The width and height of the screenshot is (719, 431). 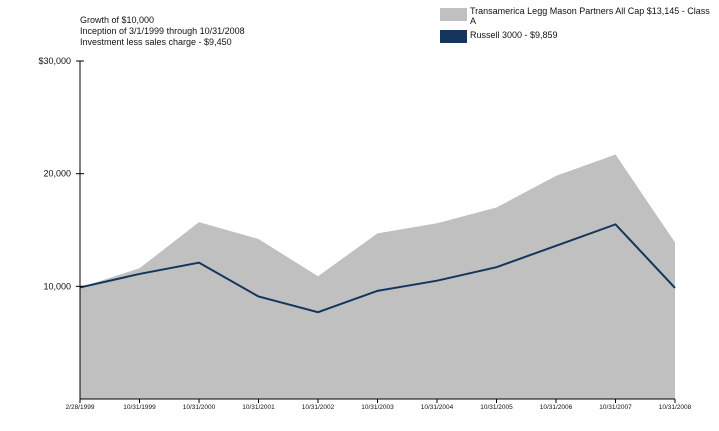 I want to click on x-tick-label: 10/31/2004, so click(x=437, y=407).